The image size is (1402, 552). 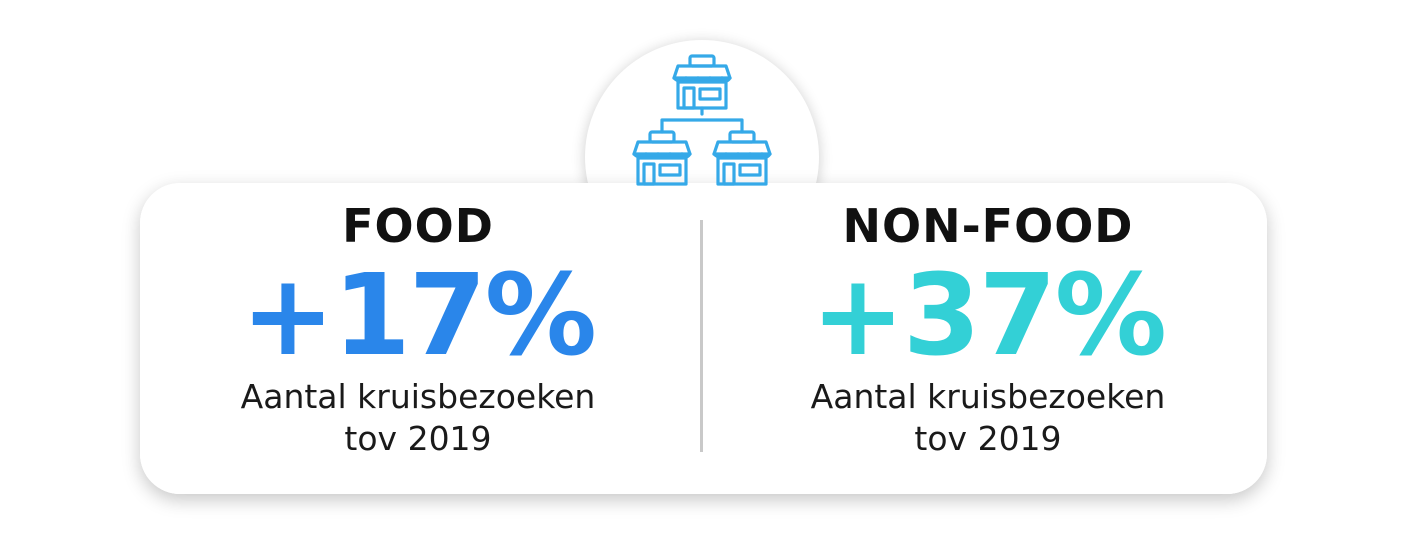 I want to click on divider, so click(x=701, y=336).